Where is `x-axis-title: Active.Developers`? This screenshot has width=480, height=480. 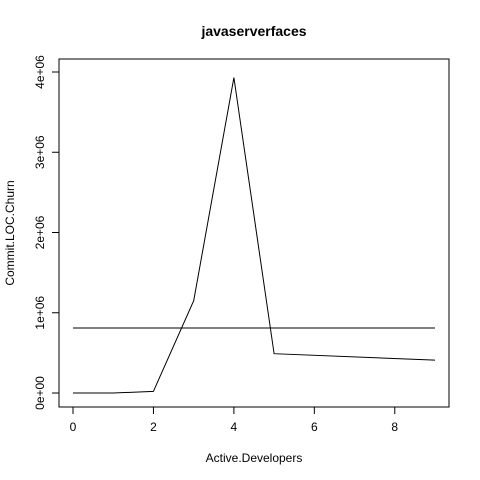
x-axis-title: Active.Developers is located at coordinates (254, 458).